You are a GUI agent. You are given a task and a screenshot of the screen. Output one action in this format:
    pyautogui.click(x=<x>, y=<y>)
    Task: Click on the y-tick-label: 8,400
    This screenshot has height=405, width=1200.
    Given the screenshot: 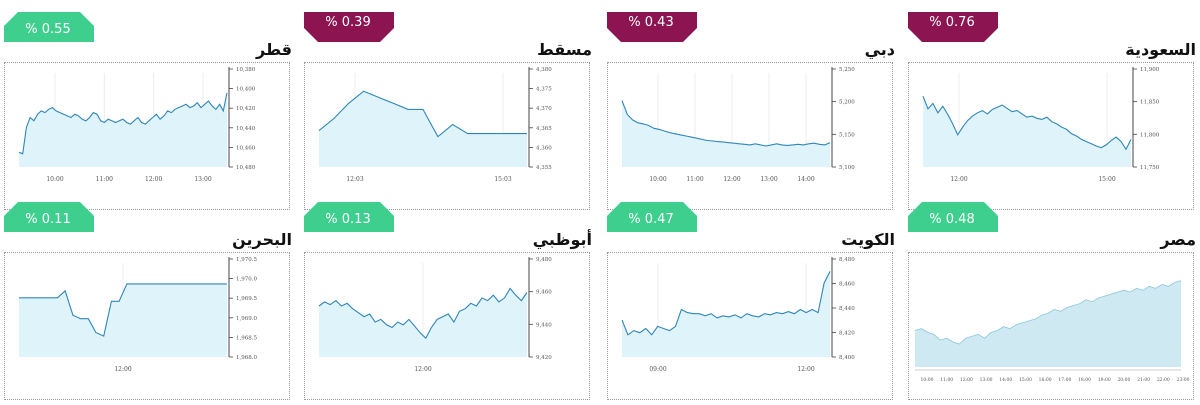 What is the action you would take?
    pyautogui.click(x=847, y=358)
    